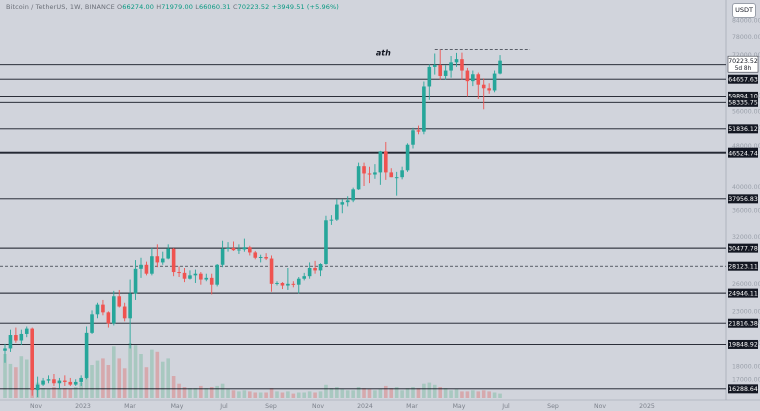 This screenshot has height=411, width=760. I want to click on close-value: 70223.52, so click(253, 7).